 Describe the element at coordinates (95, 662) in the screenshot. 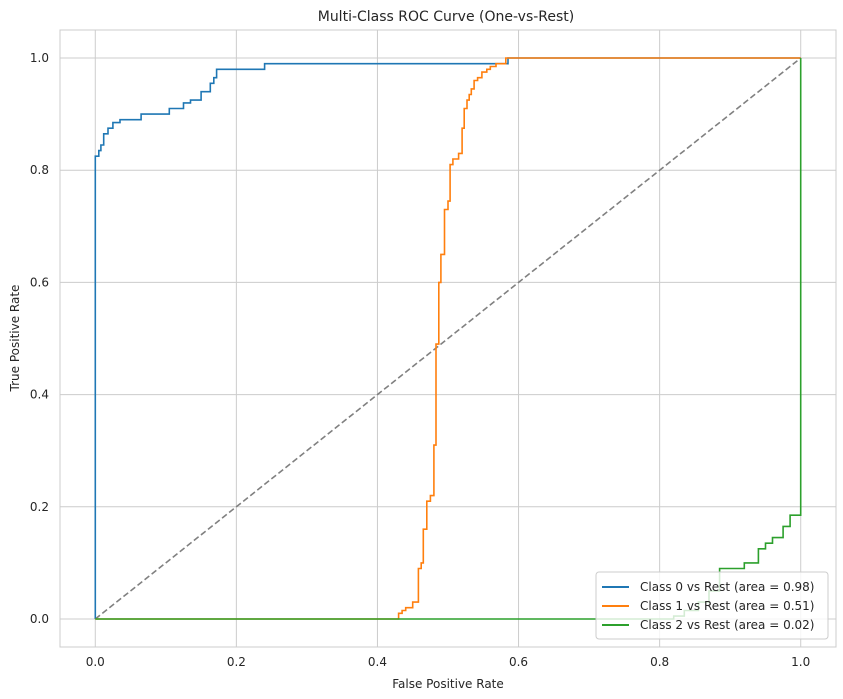

I see `x-tick-label: 0.0` at that location.